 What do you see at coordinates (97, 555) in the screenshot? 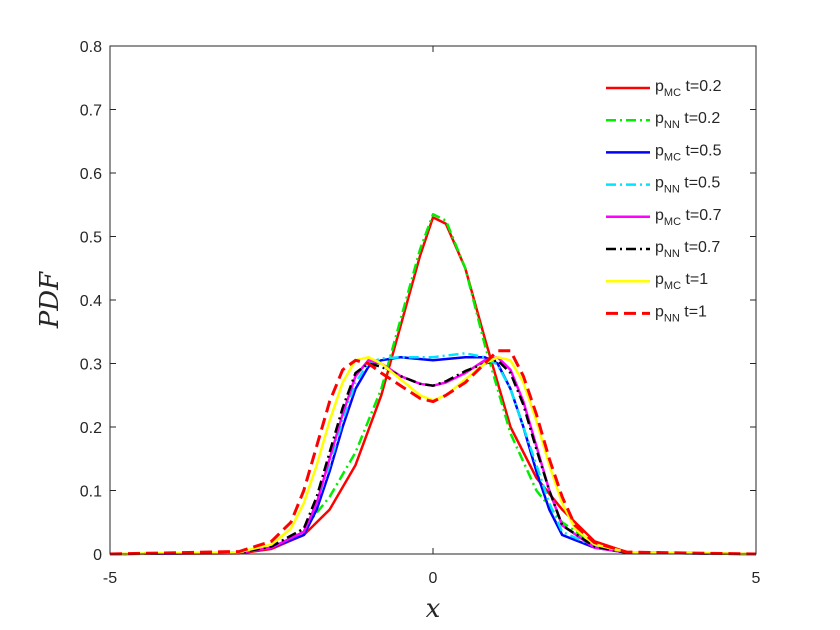
I see `y-tick-label: 0` at bounding box center [97, 555].